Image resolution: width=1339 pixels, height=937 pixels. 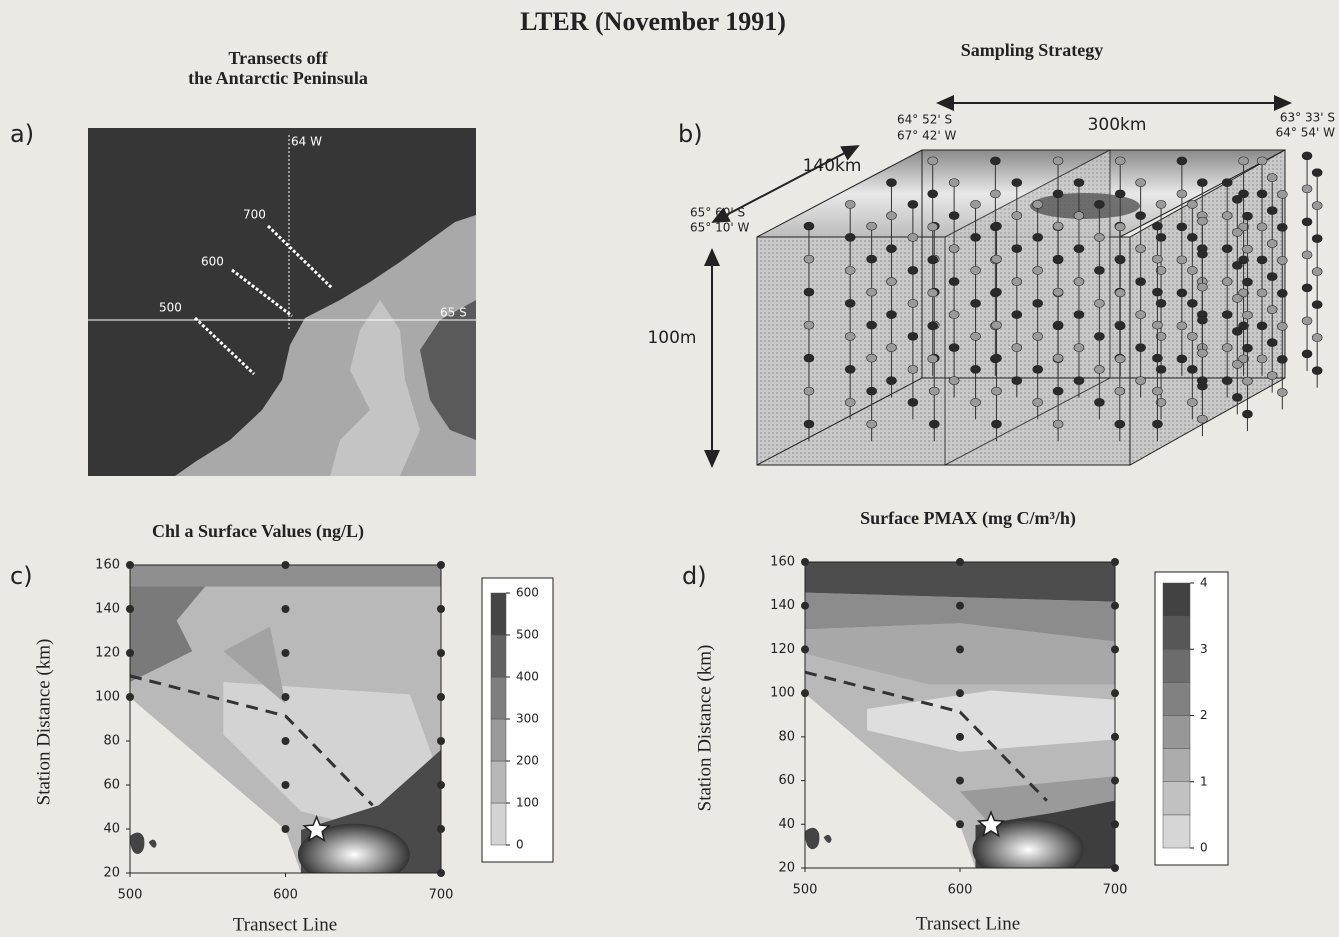 I want to click on y-tick-label: 100, so click(x=107, y=697).